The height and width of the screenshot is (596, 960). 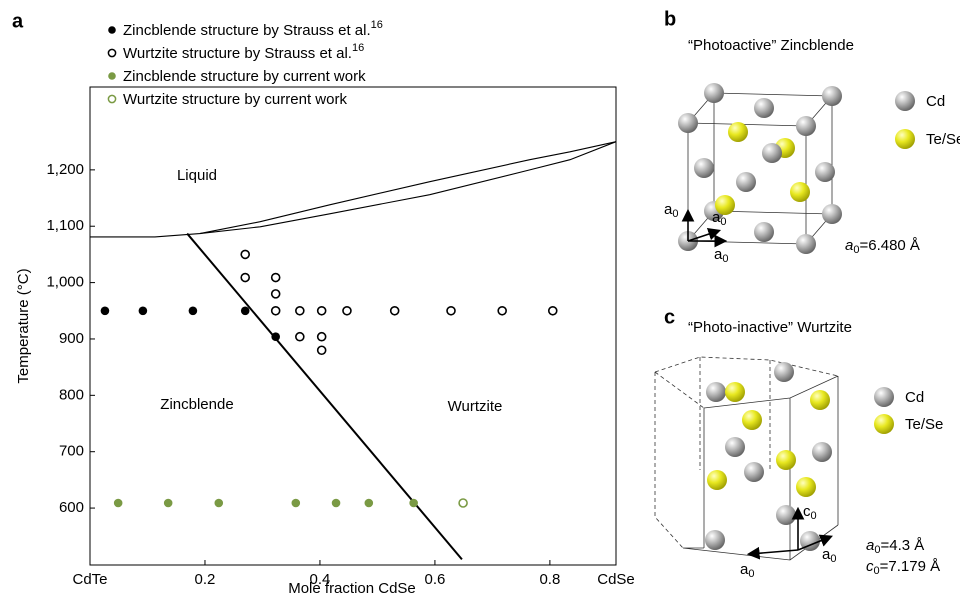 I want to click on legend-label: Te/Se, so click(x=924, y=424).